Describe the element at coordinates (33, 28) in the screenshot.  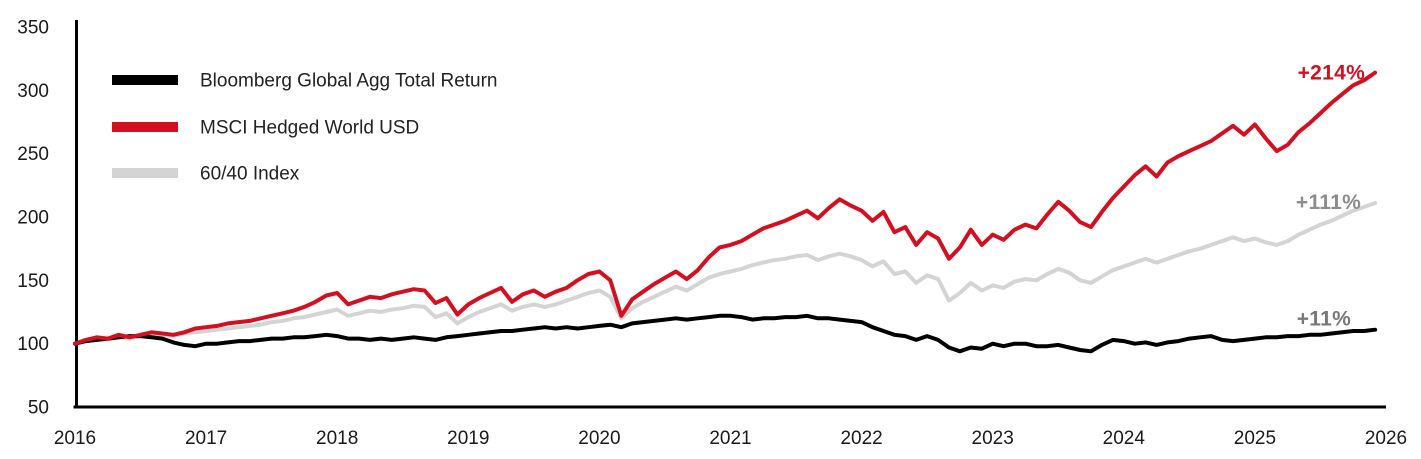
I see `y-tick-label: 350` at that location.